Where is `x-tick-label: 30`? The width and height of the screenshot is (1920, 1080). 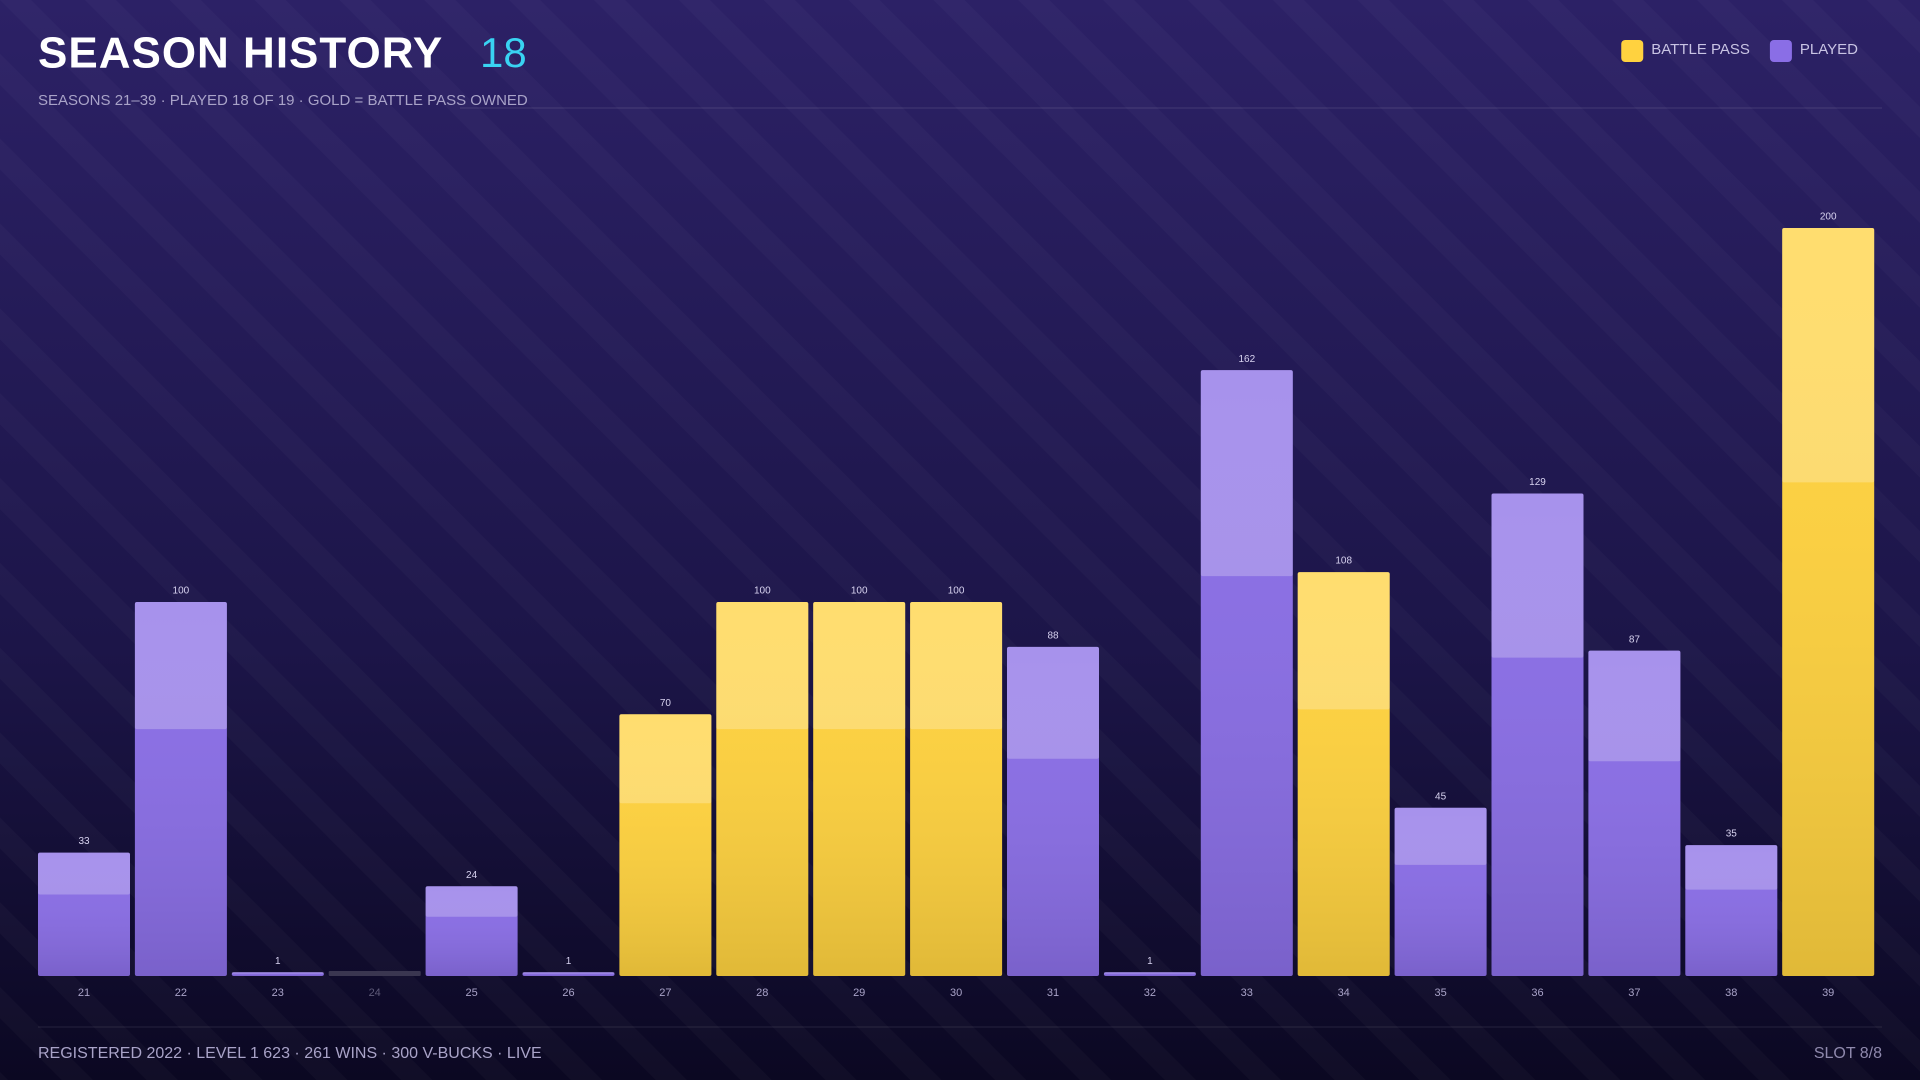
x-tick-label: 30 is located at coordinates (956, 993).